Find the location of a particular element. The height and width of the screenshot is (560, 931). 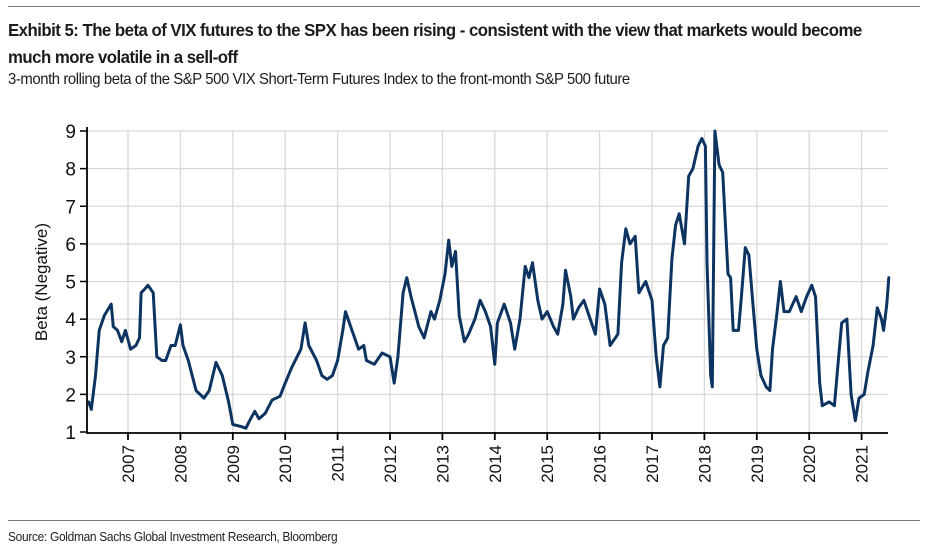

y-tick-label: 8 is located at coordinates (70, 170).